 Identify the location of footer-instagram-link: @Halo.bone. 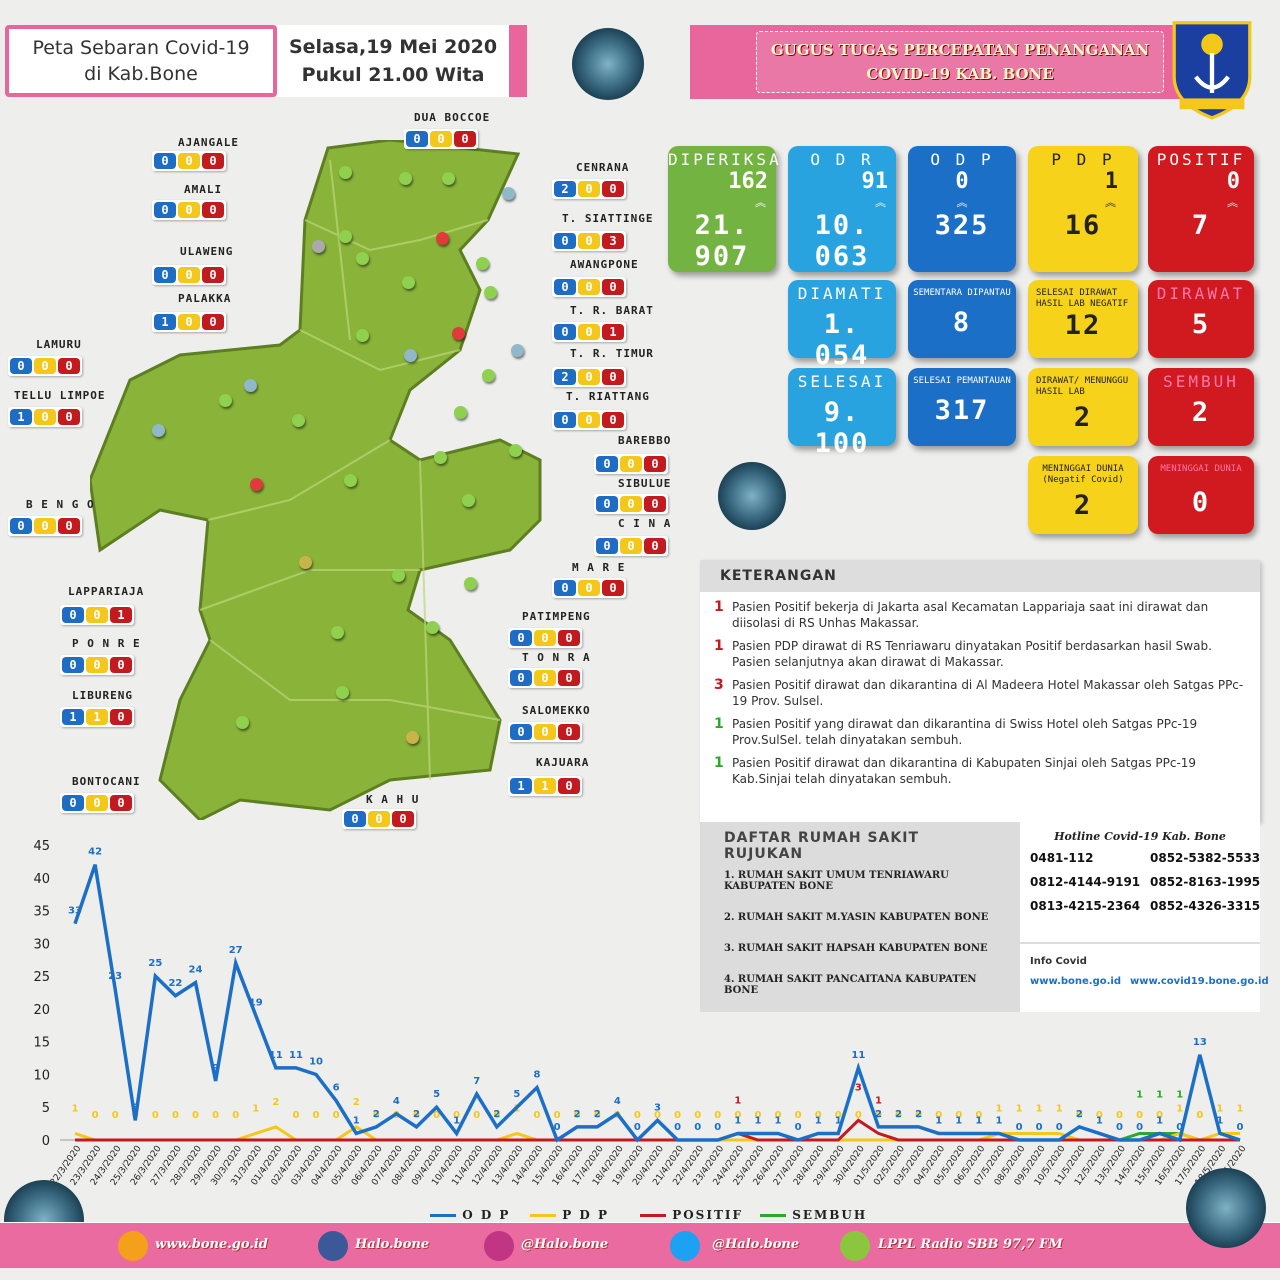
(565, 1244).